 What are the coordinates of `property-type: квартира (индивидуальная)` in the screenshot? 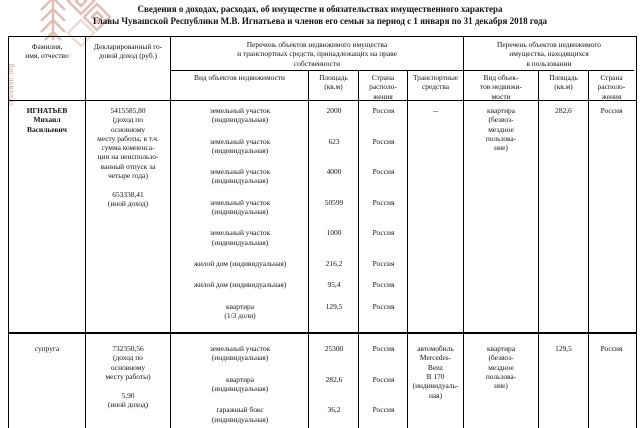 It's located at (240, 384).